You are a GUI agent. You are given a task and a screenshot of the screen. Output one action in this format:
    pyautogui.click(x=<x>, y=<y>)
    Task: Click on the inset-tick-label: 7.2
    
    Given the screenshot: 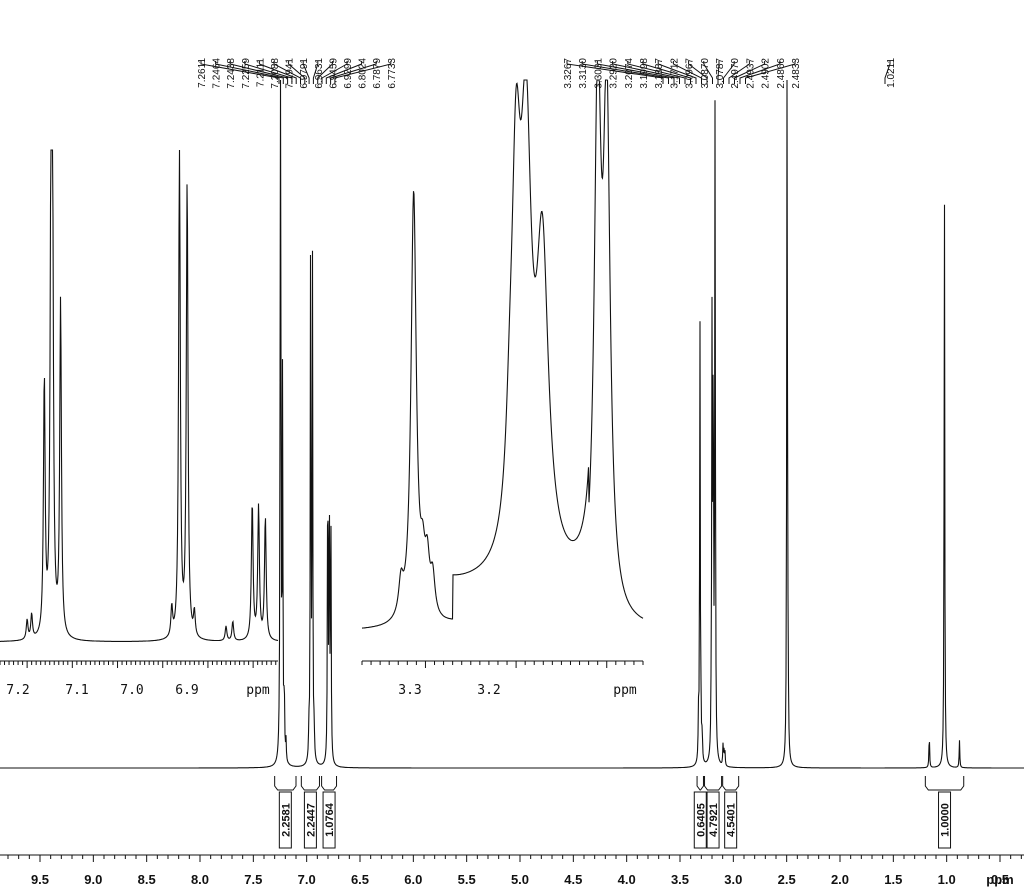 What is the action you would take?
    pyautogui.click(x=17, y=690)
    